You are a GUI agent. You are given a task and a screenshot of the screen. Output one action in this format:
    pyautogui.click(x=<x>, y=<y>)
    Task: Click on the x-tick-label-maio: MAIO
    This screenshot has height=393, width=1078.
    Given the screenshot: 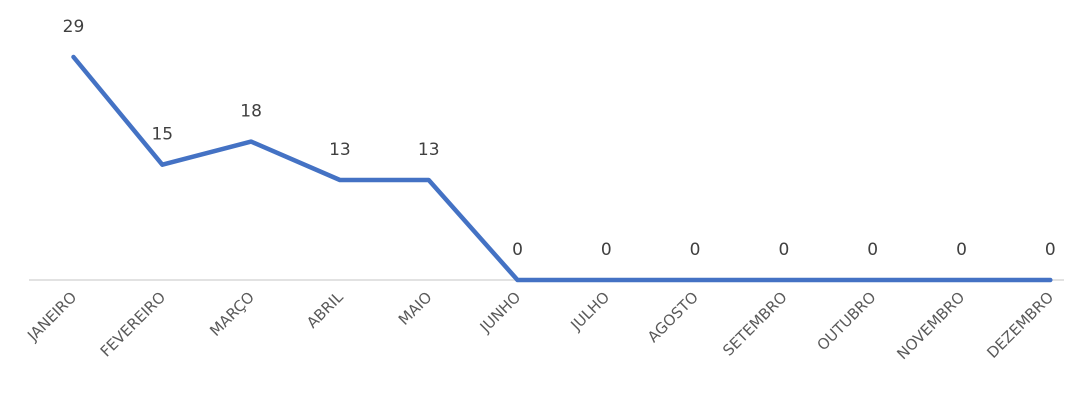 What is the action you would take?
    pyautogui.click(x=415, y=308)
    